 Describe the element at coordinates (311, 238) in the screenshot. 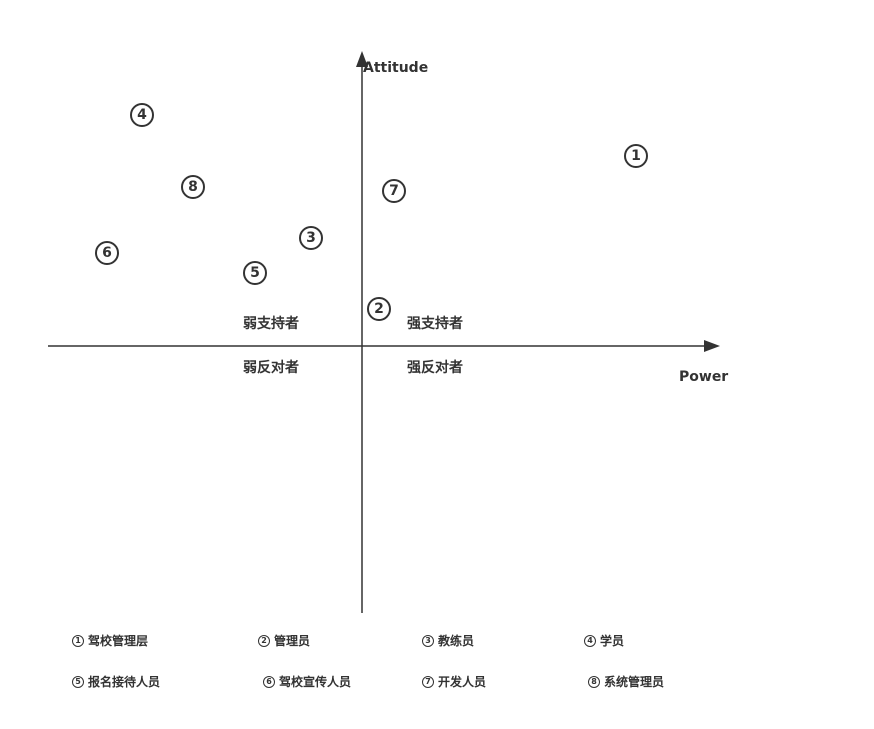

I see `stakeholder-point-3: 3` at that location.